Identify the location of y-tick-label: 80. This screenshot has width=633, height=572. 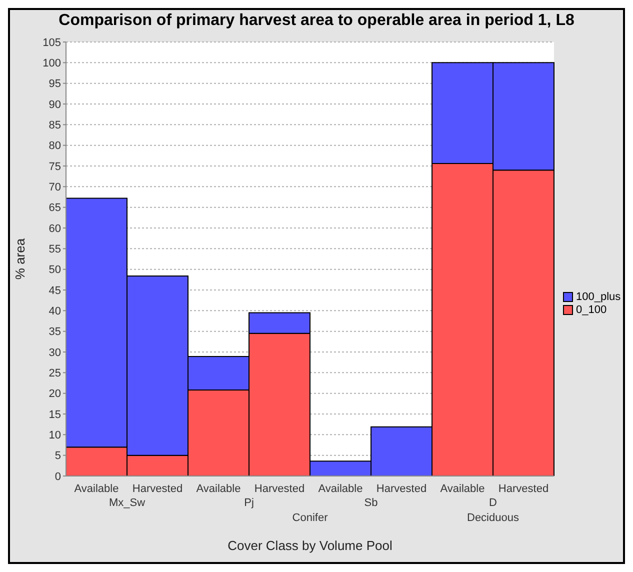
(54, 146).